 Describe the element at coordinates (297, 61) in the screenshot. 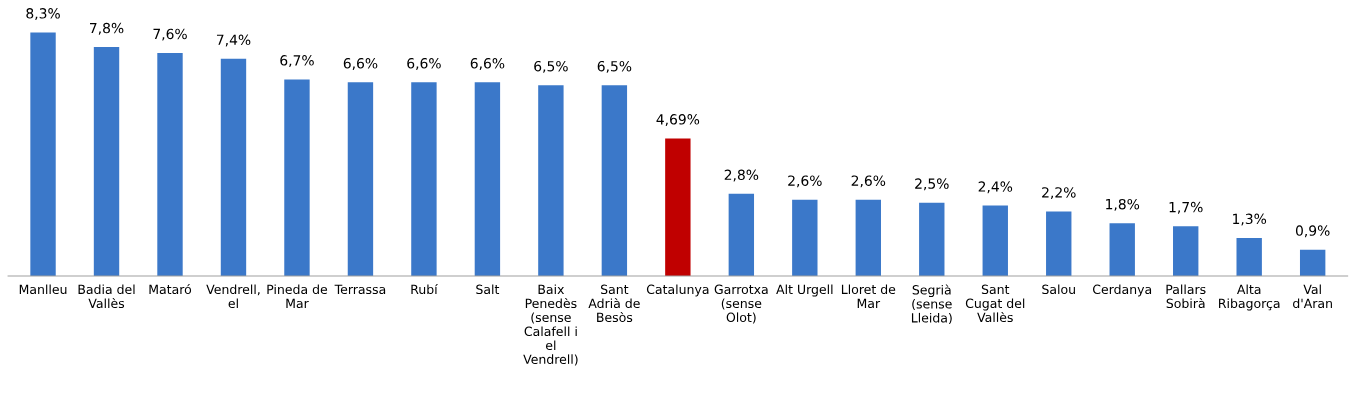

I see `data-label: 6,7%` at that location.